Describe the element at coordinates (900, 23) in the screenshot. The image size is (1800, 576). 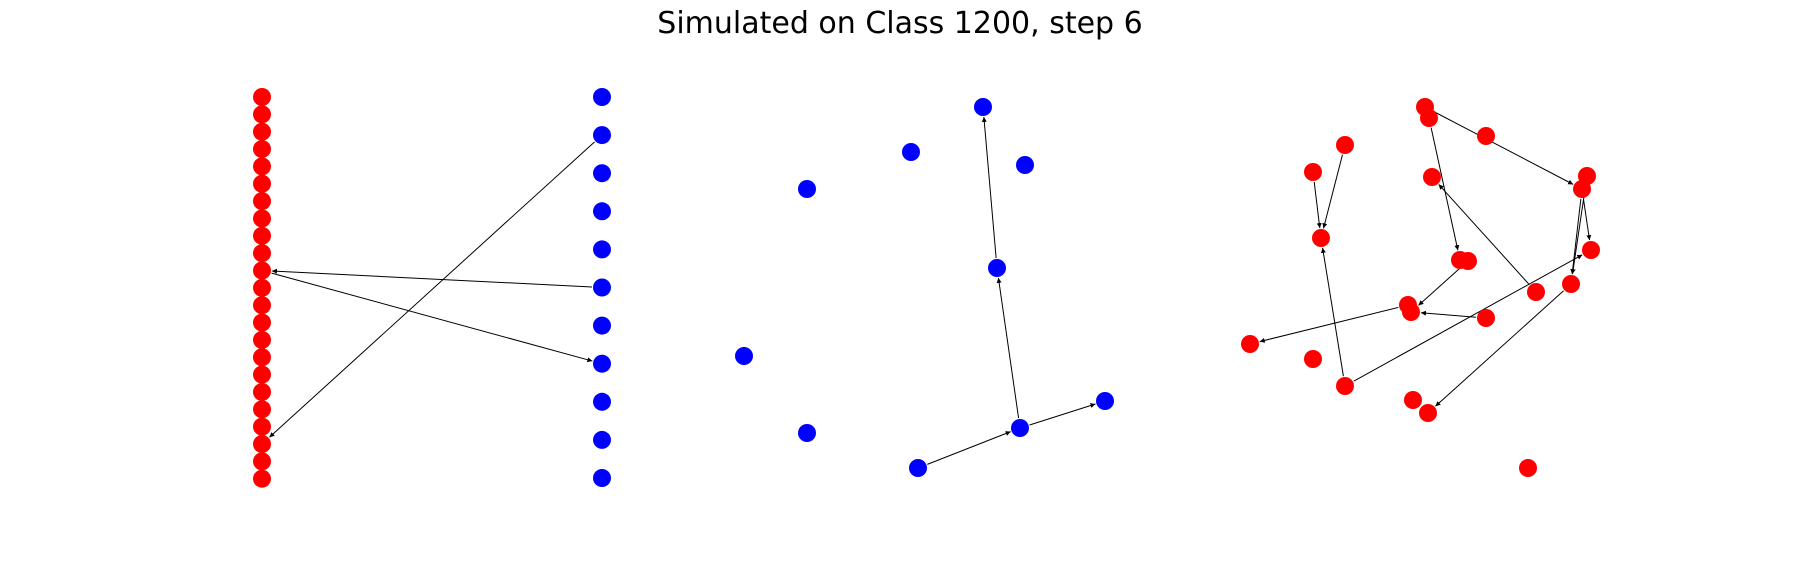
I see `figure-title: Simulated on Class 1200, step 6` at that location.